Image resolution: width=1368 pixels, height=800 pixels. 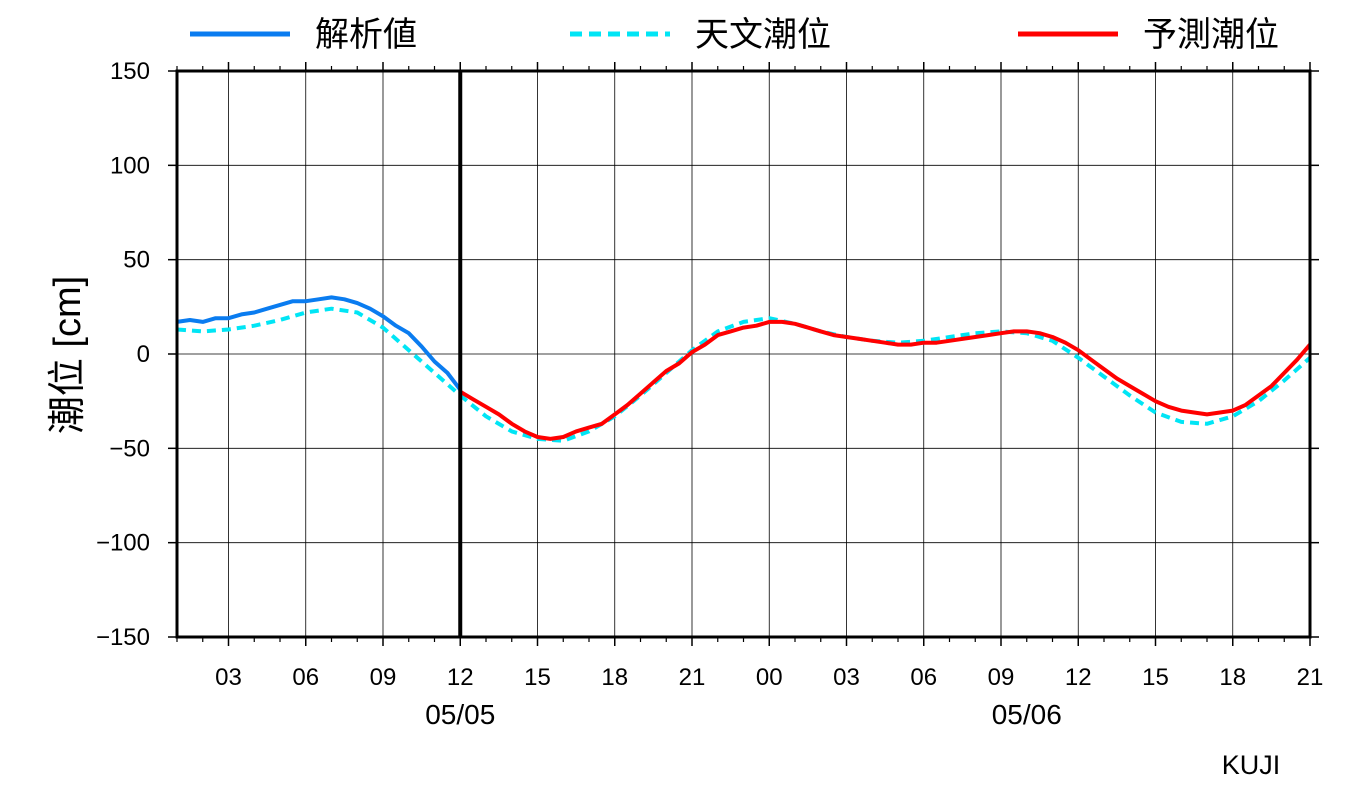 What do you see at coordinates (763, 35) in the screenshot?
I see `legend-label-1: 天文潮位` at bounding box center [763, 35].